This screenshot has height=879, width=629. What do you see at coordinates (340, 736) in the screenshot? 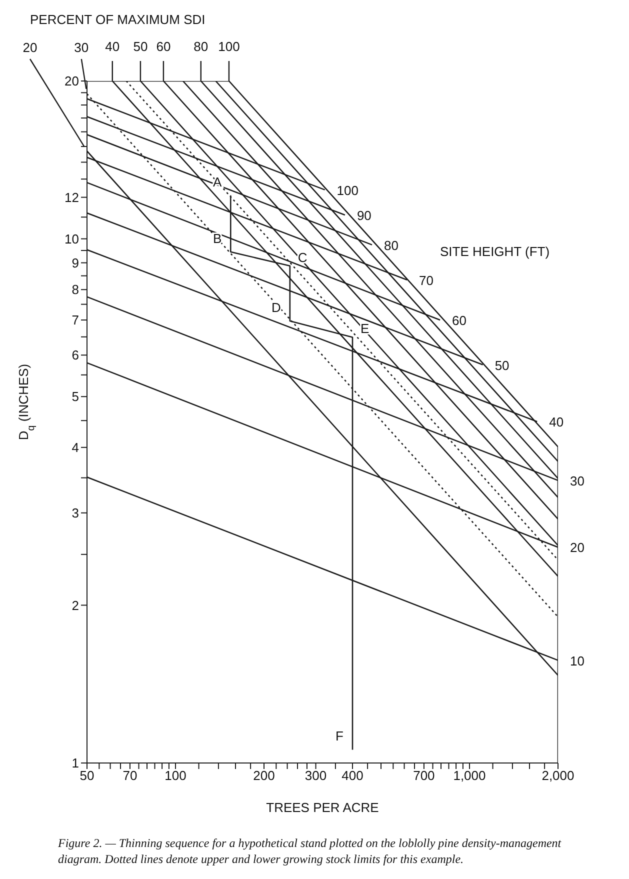
I see `annotation: F` at bounding box center [340, 736].